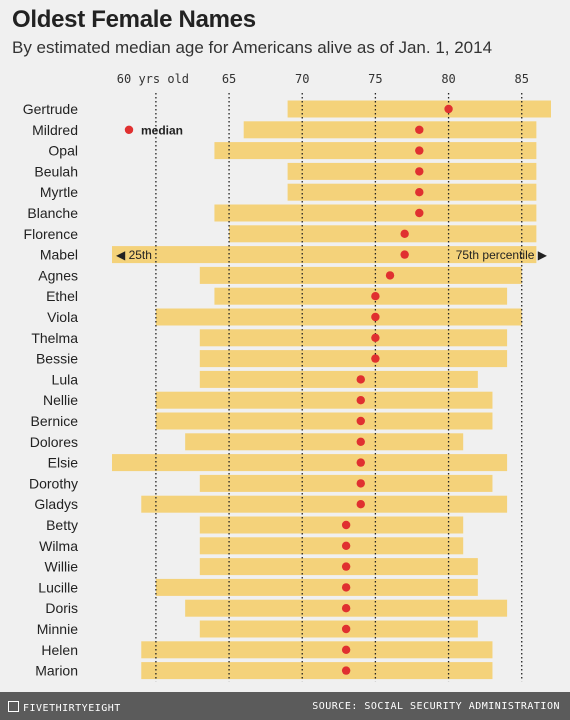 The image size is (570, 720). What do you see at coordinates (419, 171) in the screenshot?
I see `median-dot-beulah` at bounding box center [419, 171].